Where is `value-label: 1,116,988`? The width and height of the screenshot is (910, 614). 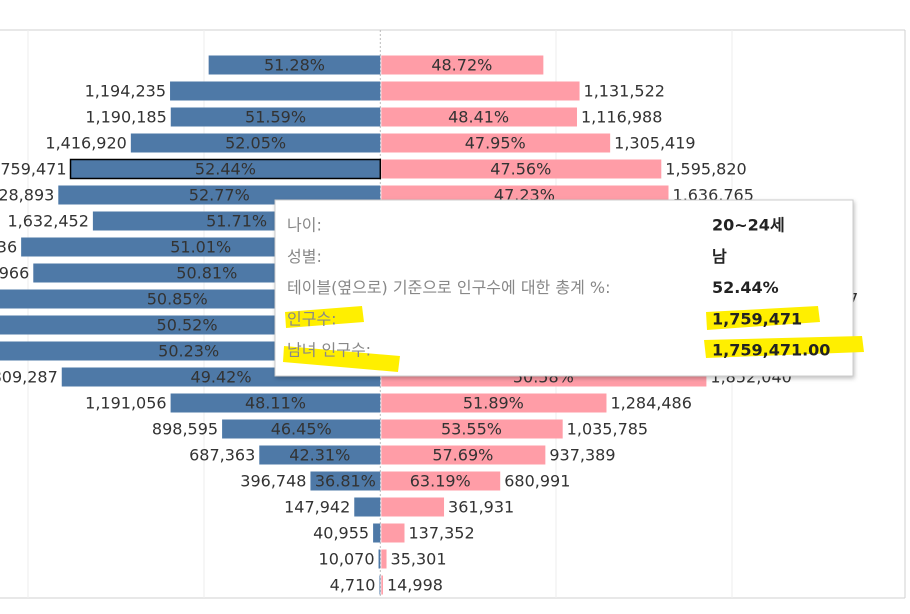 value-label: 1,116,988 is located at coordinates (621, 117).